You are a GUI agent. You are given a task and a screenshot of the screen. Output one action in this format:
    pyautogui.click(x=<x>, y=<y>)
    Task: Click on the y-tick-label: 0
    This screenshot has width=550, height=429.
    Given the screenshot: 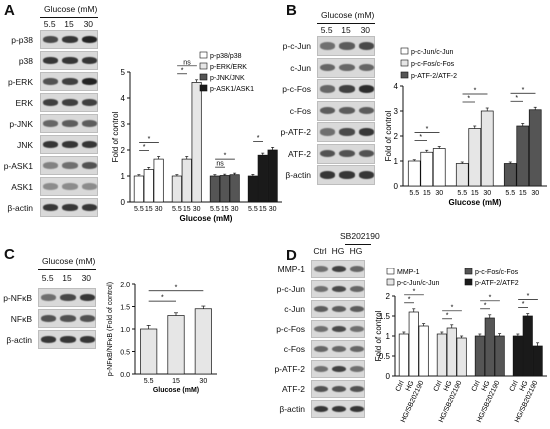 What is the action you would take?
    pyautogui.click(x=388, y=376)
    